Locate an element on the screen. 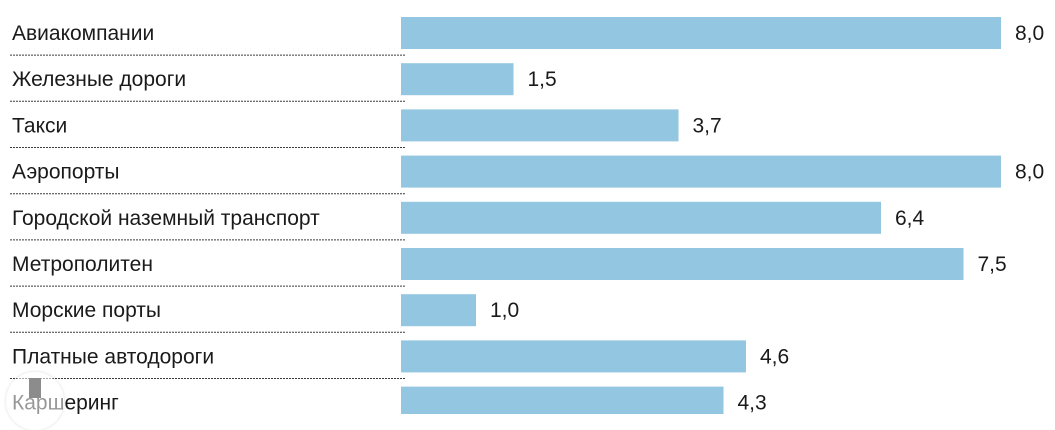  value-label: 4,3 is located at coordinates (752, 403).